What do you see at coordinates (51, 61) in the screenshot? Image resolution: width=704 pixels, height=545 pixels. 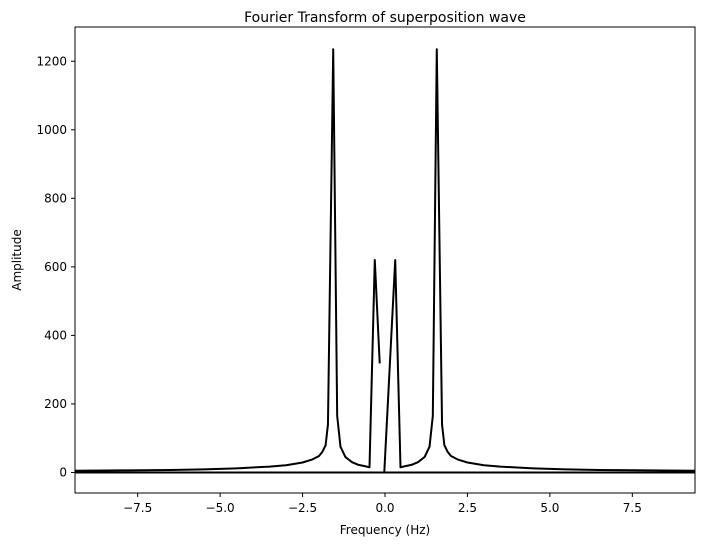 I see `y-tick-label: 1200` at bounding box center [51, 61].